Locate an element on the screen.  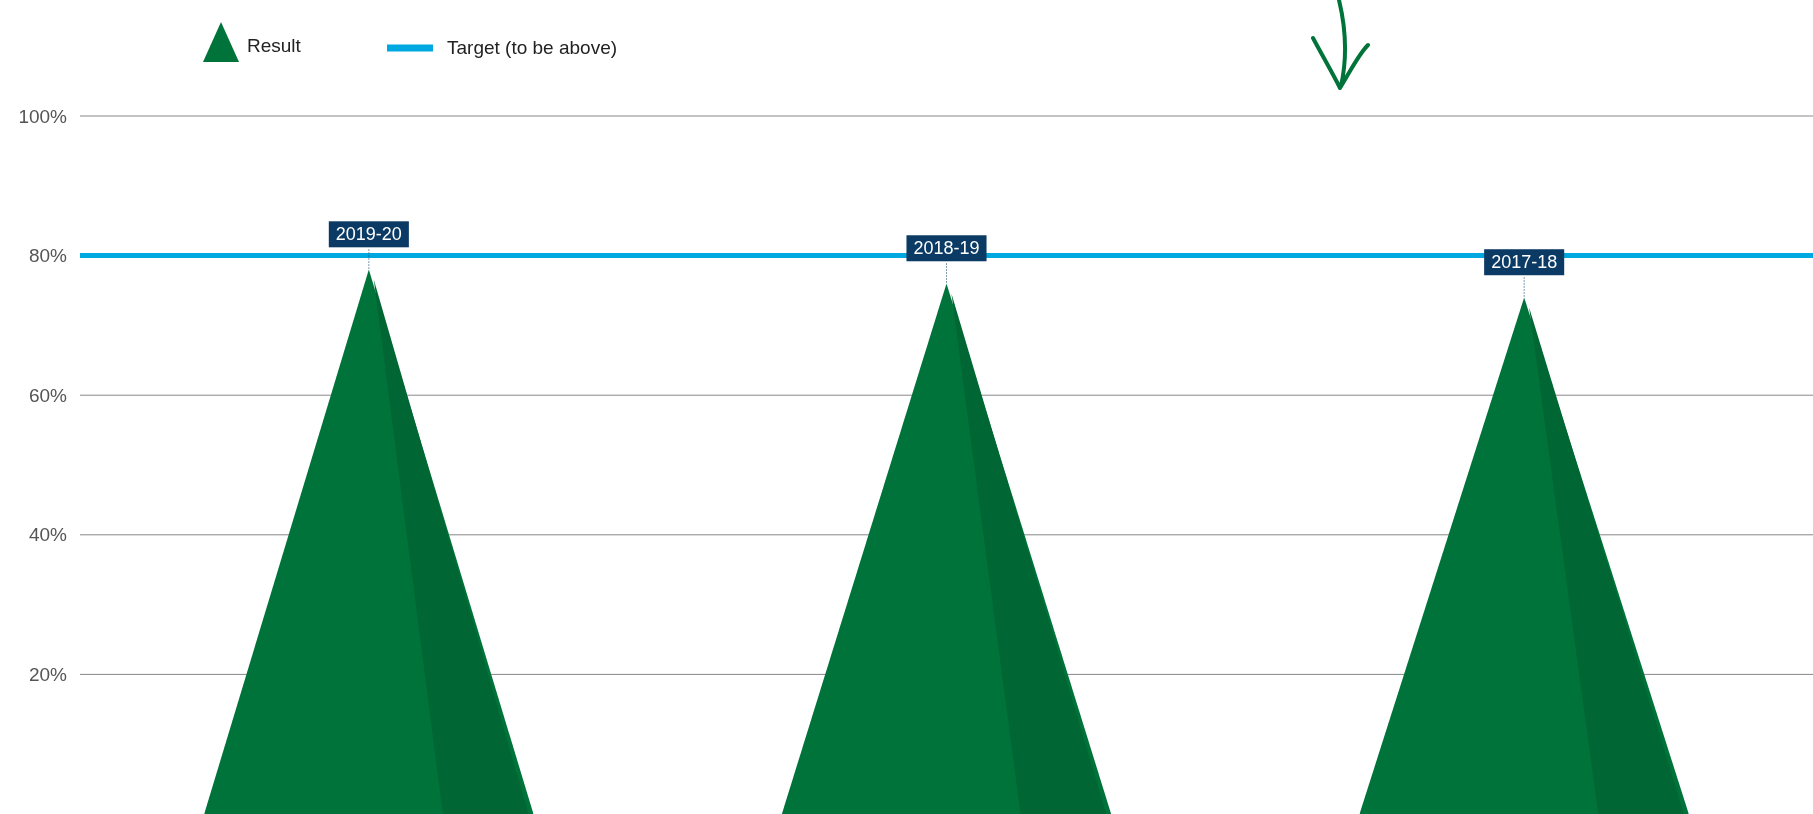
y-tick-label: 20% is located at coordinates (48, 674).